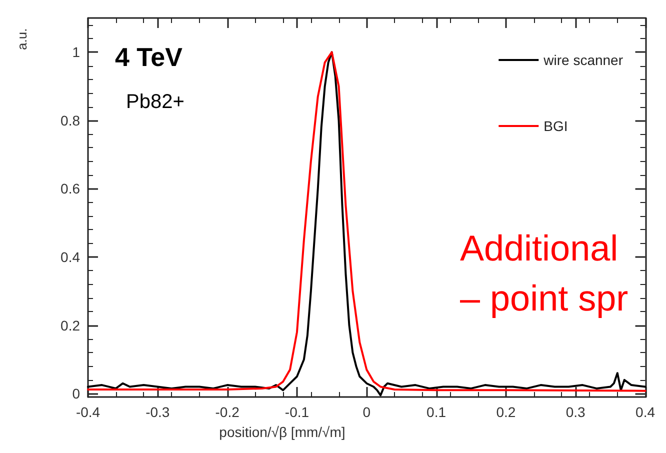 This screenshot has width=666, height=453. What do you see at coordinates (70, 188) in the screenshot?
I see `y-tick-label: 0.6` at bounding box center [70, 188].